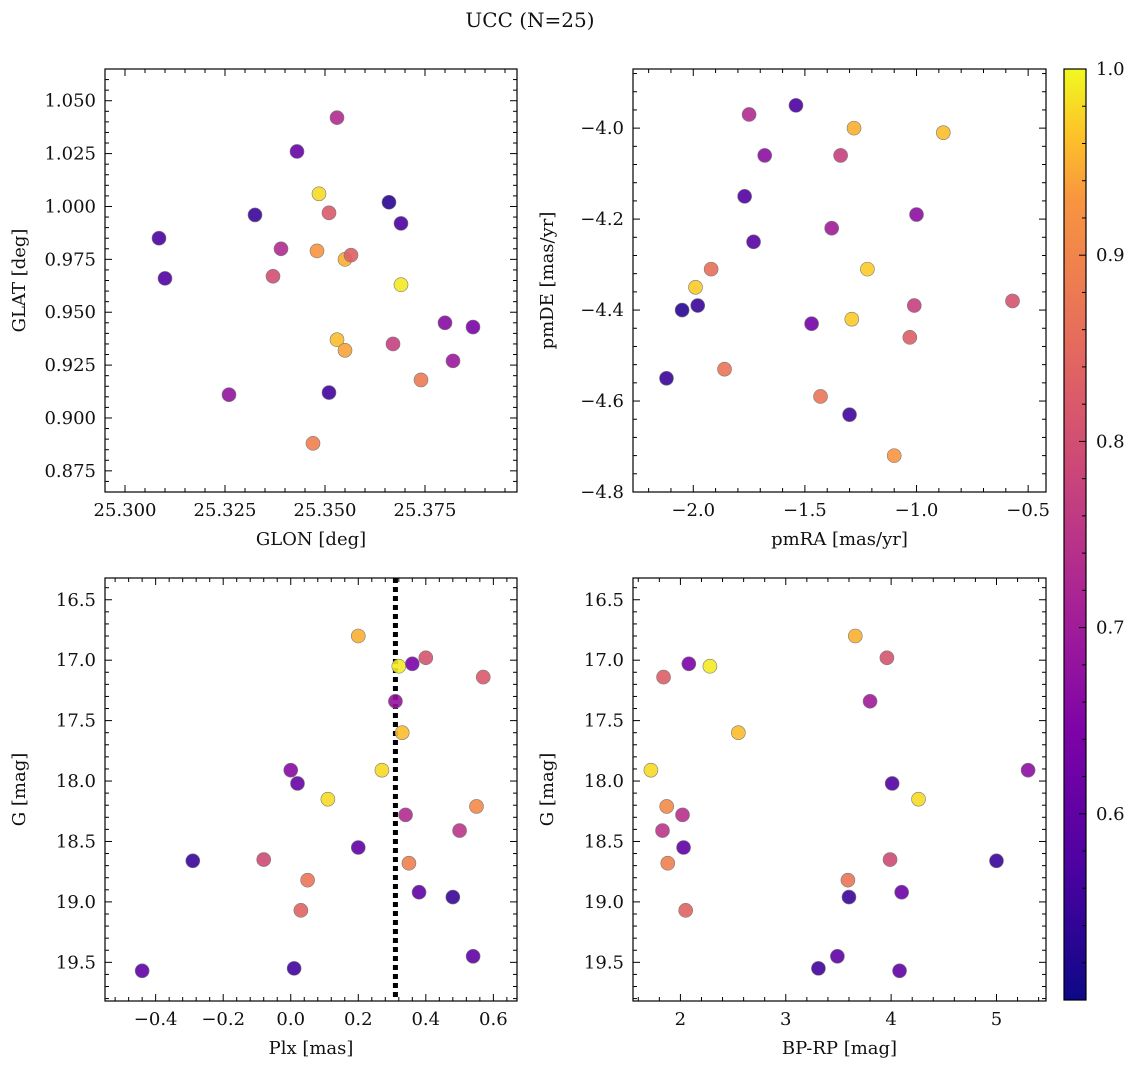 This screenshot has width=1136, height=1068. I want to click on y-tick-label: 0.900, so click(70, 418).